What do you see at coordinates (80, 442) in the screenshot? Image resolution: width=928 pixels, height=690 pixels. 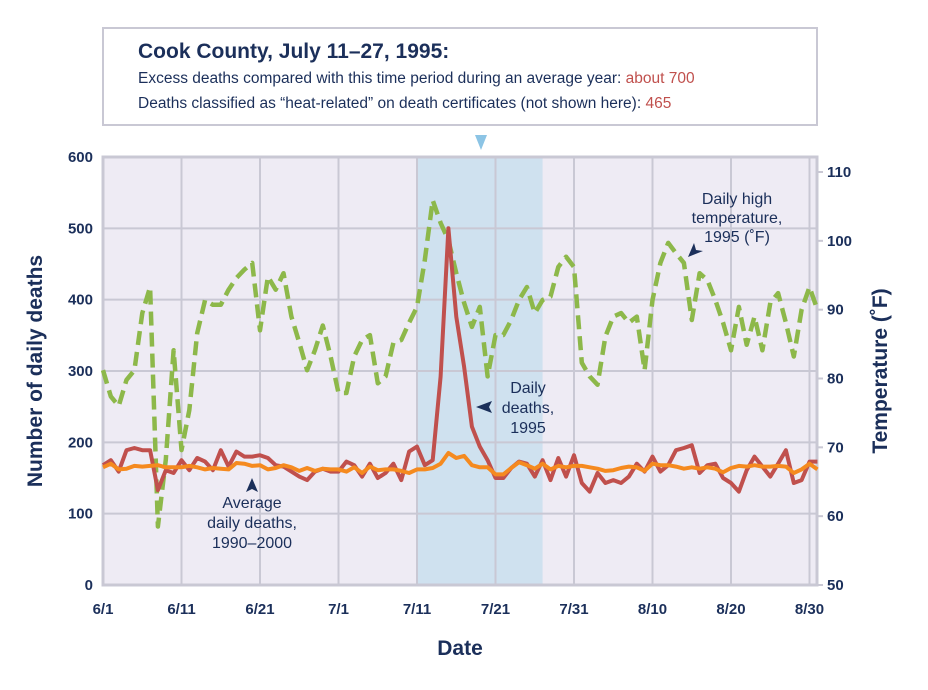 I see `y-tick-label: 200` at bounding box center [80, 442].